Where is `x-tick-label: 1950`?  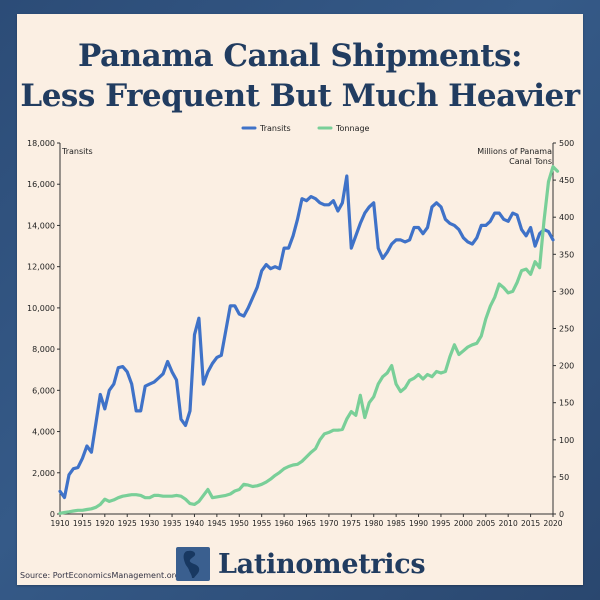 x-tick-label: 1950 is located at coordinates (239, 523).